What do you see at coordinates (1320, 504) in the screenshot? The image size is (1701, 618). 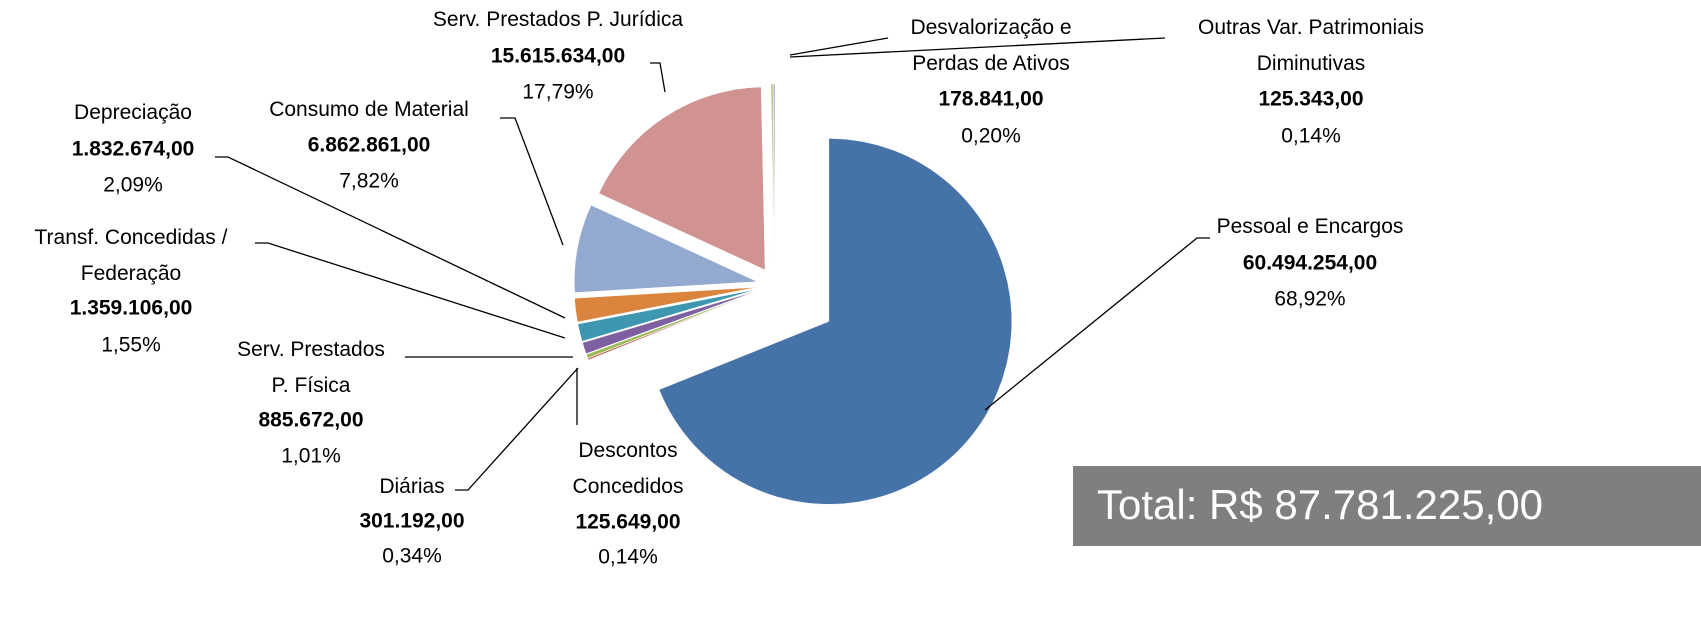 I see `total-label: Total: R$ 87.781.225,00` at bounding box center [1320, 504].